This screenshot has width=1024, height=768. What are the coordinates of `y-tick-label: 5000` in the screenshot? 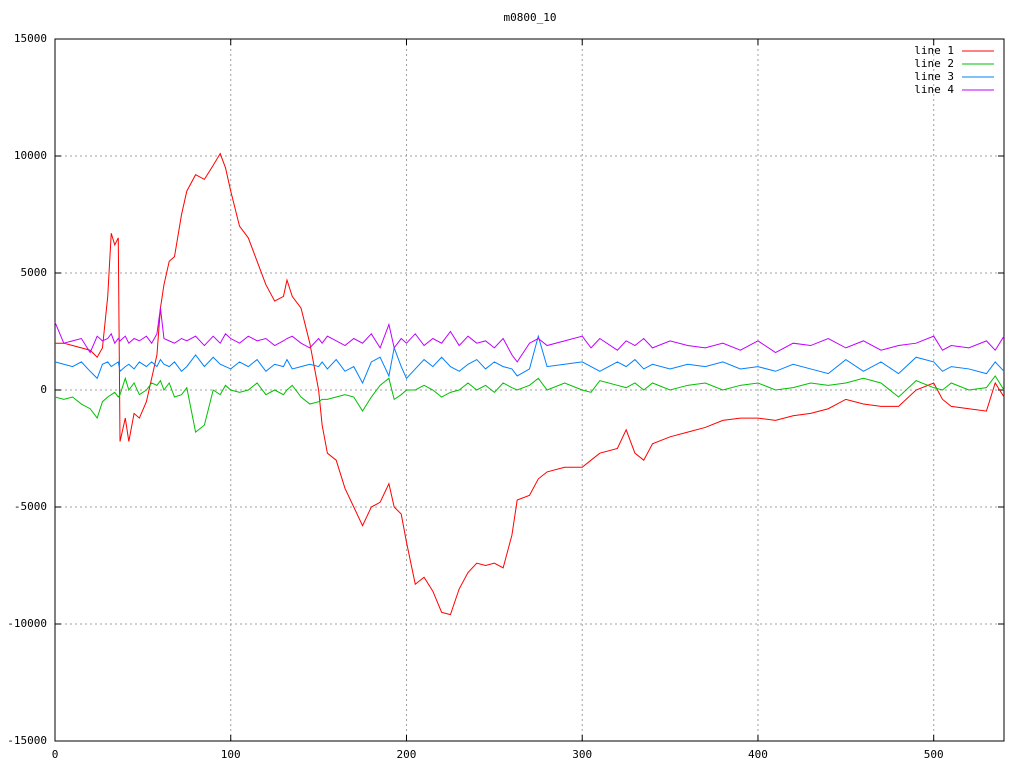 It's located at (34, 272).